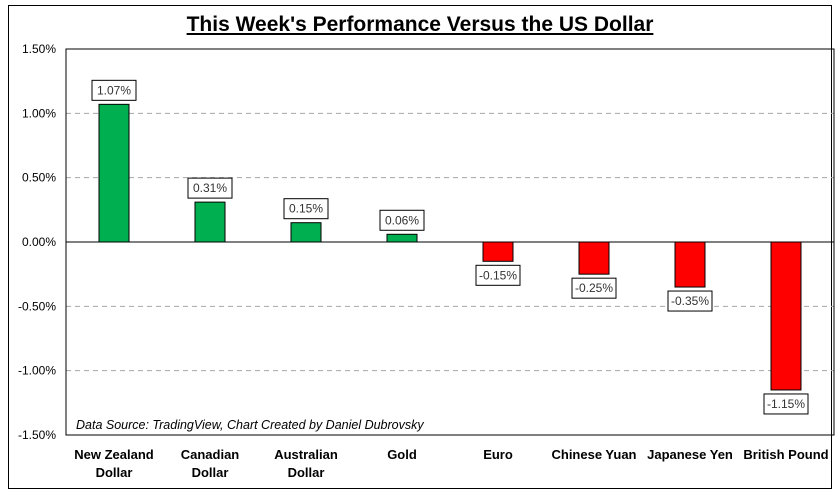 The height and width of the screenshot is (495, 840). Describe the element at coordinates (39, 113) in the screenshot. I see `y-tick-label: 1.00%` at that location.